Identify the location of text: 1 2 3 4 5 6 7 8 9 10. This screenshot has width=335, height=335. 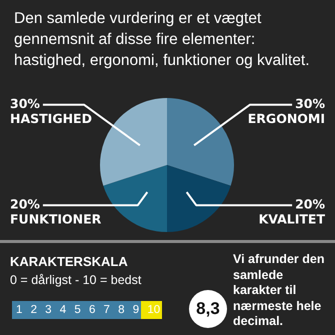
(87, 310).